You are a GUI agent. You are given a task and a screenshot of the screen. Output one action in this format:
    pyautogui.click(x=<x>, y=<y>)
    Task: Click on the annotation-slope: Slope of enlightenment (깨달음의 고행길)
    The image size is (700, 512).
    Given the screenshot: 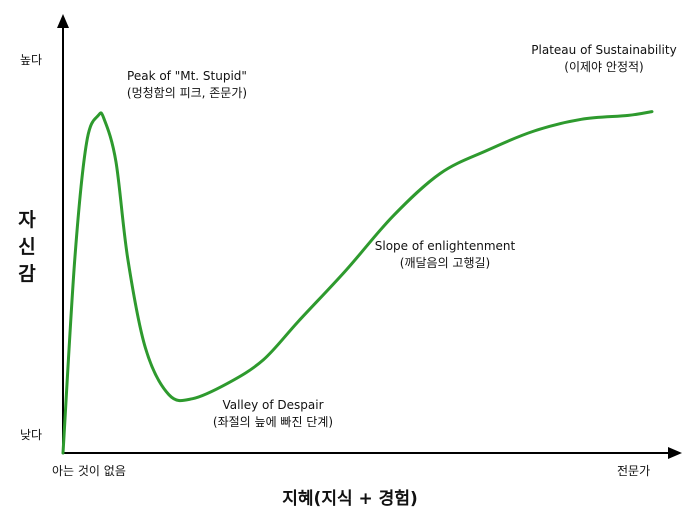 What is the action you would take?
    pyautogui.click(x=445, y=255)
    